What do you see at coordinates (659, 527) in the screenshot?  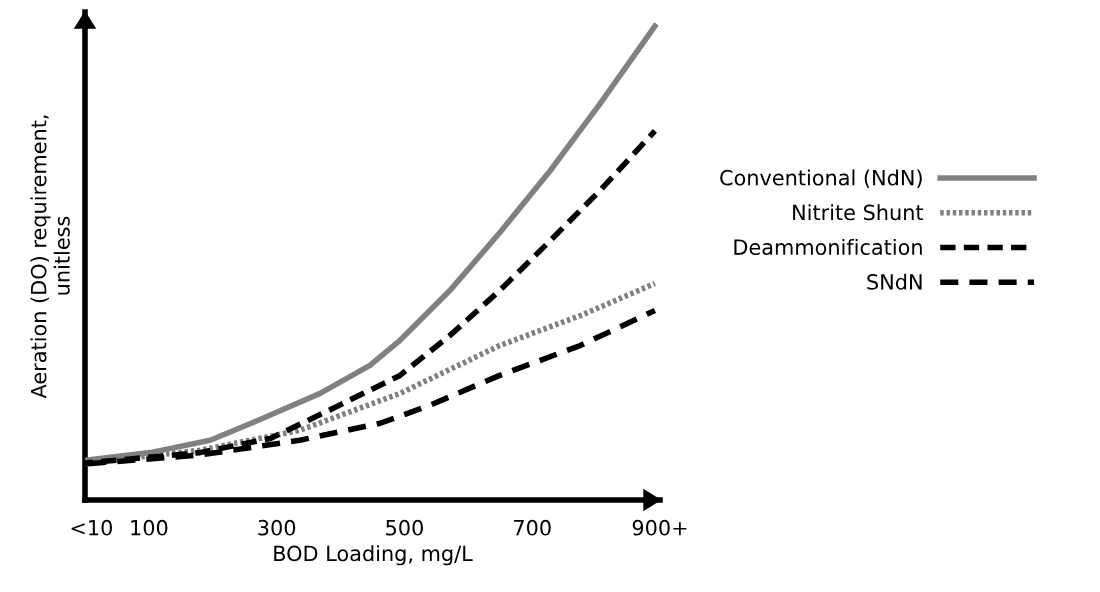 I see `x-tick-label: 900+` at bounding box center [659, 527].